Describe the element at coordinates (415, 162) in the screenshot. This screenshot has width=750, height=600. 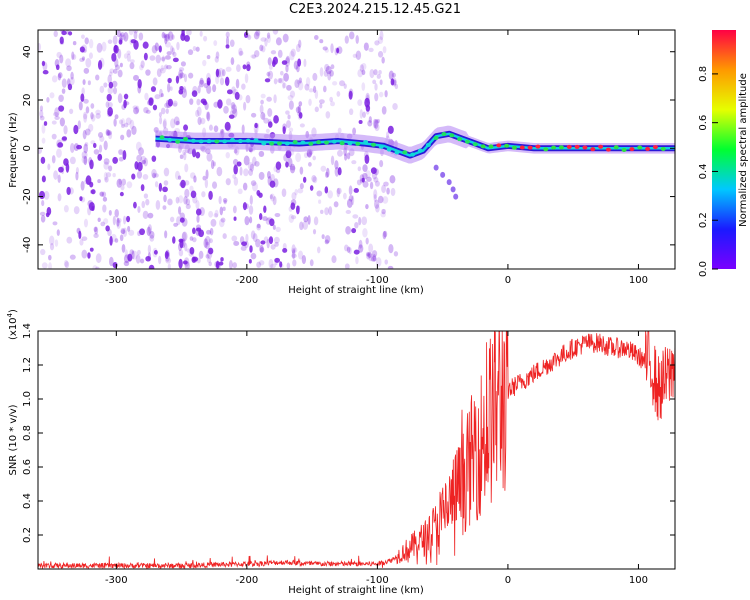
I see `spectrogram-carrier-layer` at that location.